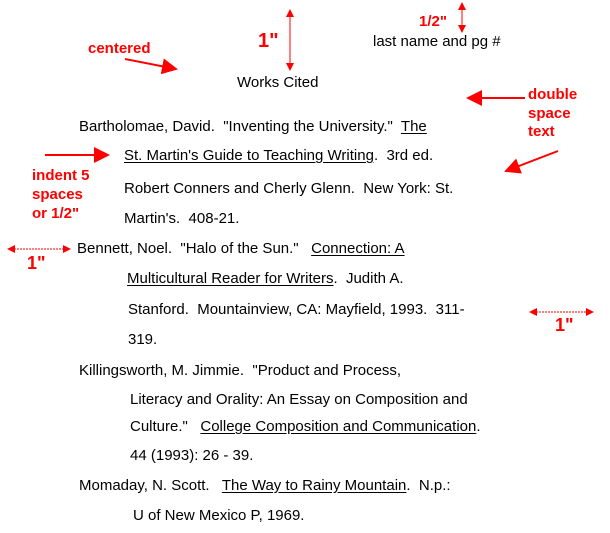 The image size is (610, 533). I want to click on page-title: Works Cited, so click(278, 82).